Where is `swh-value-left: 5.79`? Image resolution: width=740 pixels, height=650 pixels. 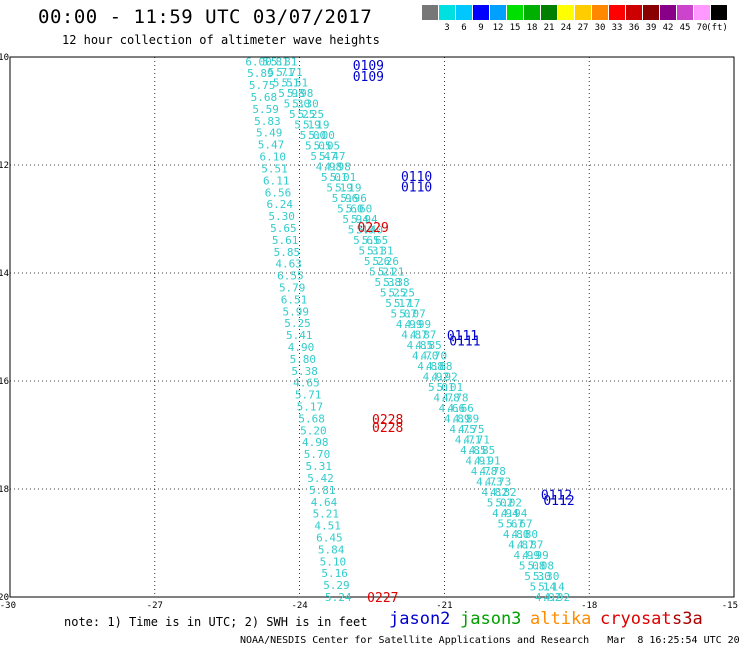 swh-value-left: 5.79 is located at coordinates (292, 287).